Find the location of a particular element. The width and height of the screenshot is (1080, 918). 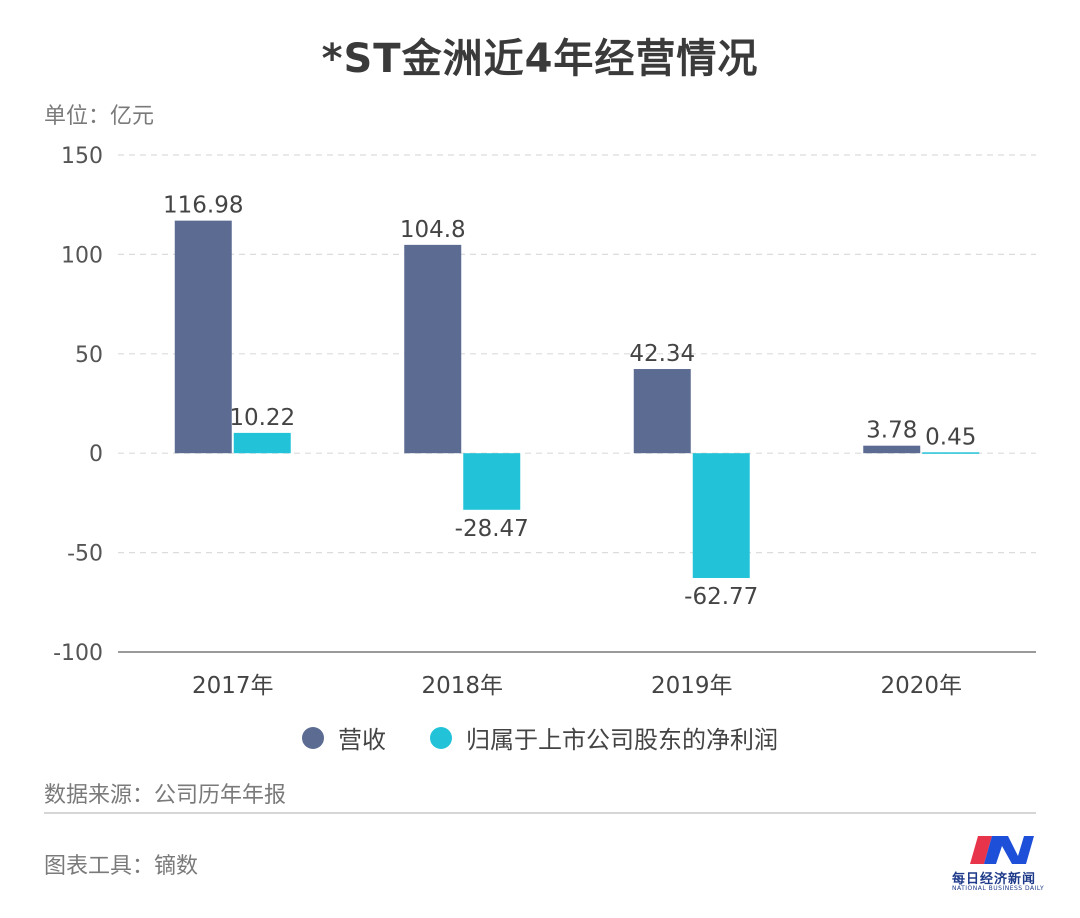

legend-swatch-net-profit is located at coordinates (441, 737).